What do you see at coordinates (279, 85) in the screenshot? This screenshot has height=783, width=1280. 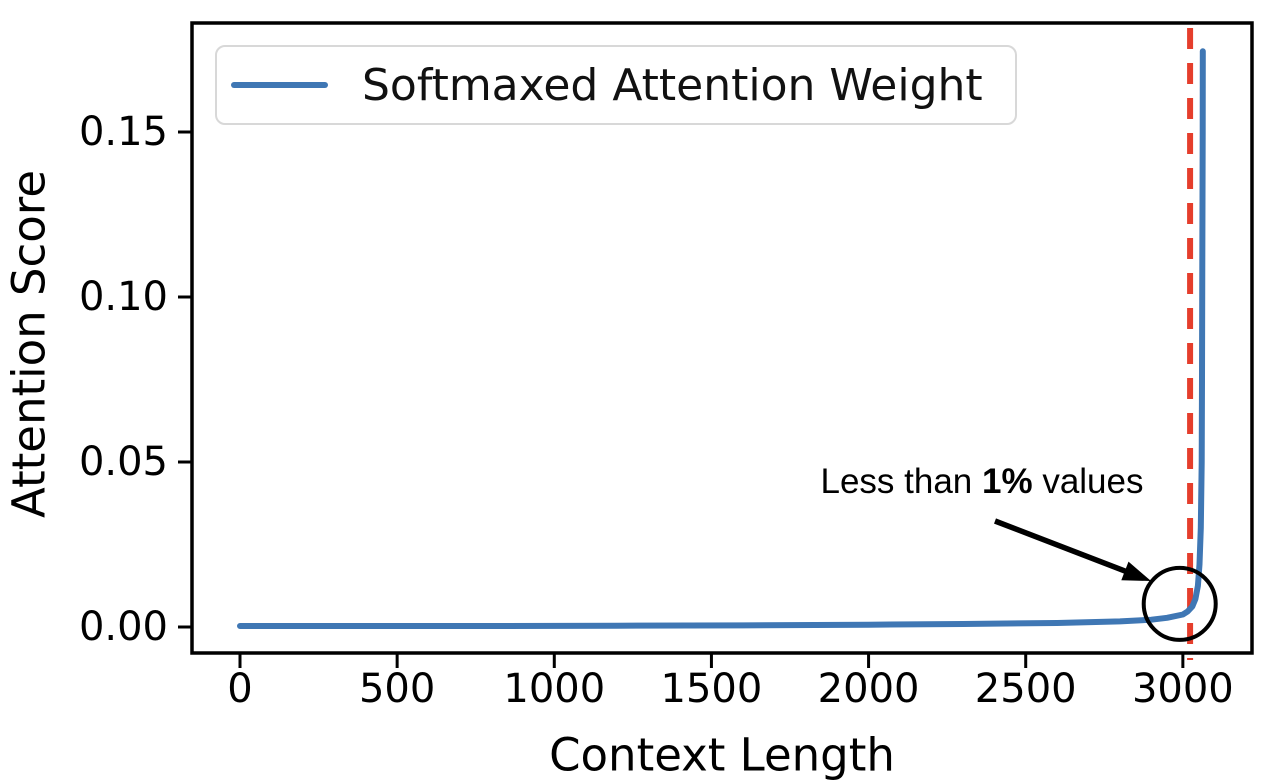 I see `legend-line-swatch` at bounding box center [279, 85].